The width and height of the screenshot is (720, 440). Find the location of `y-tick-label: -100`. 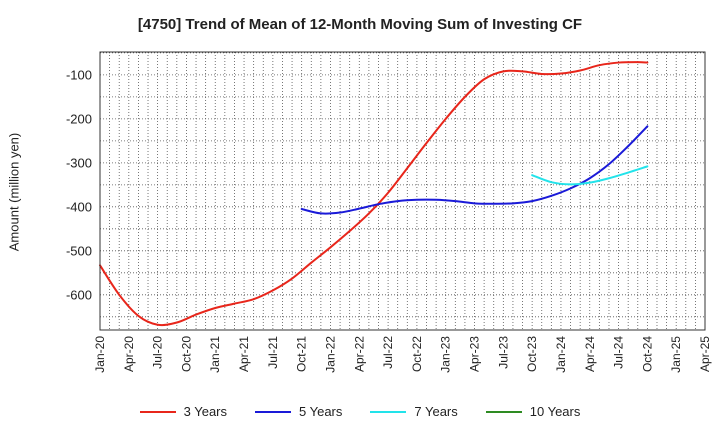

y-tick-label: -100 is located at coordinates (79, 74).